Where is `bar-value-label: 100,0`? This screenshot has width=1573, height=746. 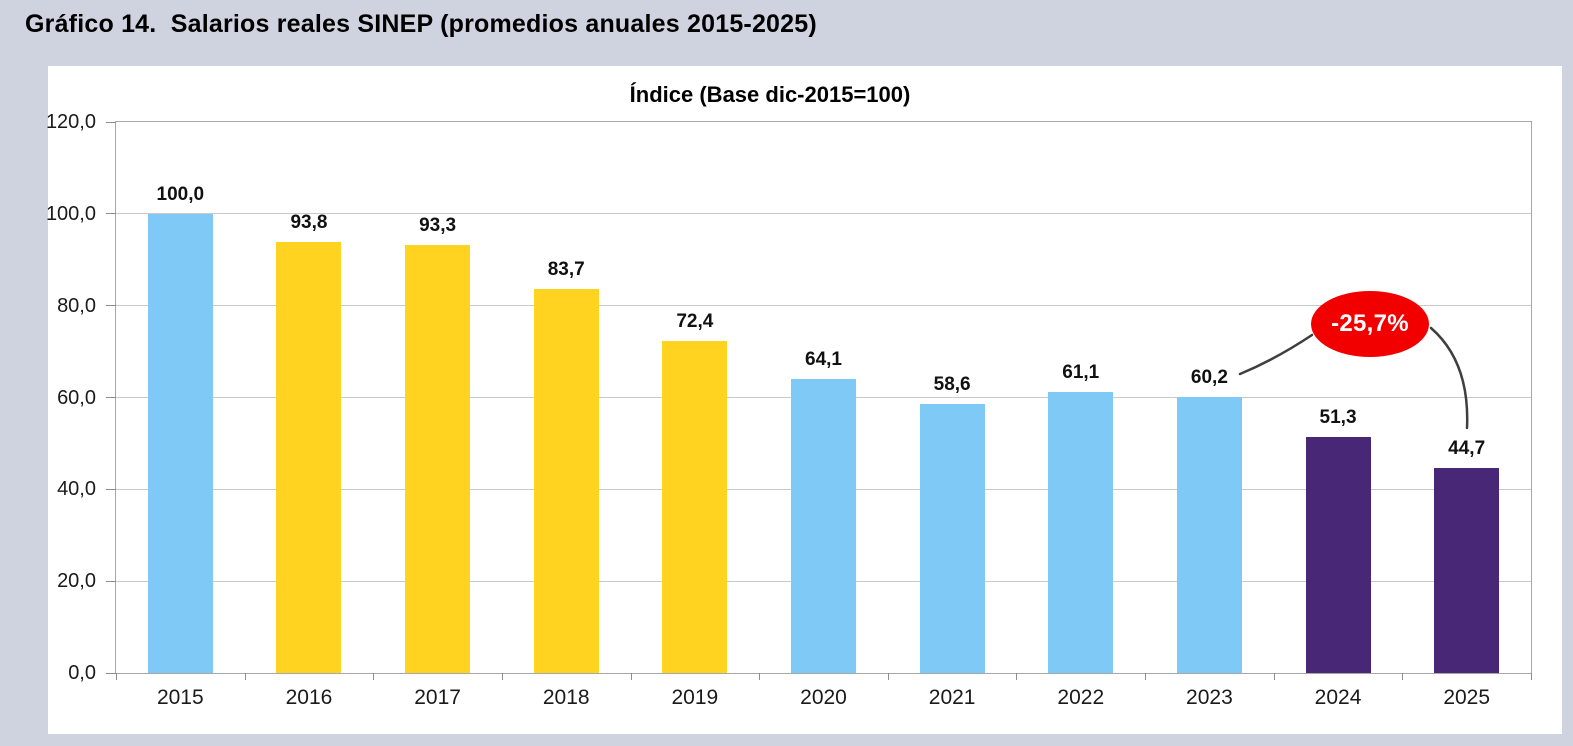 bar-value-label: 100,0 is located at coordinates (180, 194).